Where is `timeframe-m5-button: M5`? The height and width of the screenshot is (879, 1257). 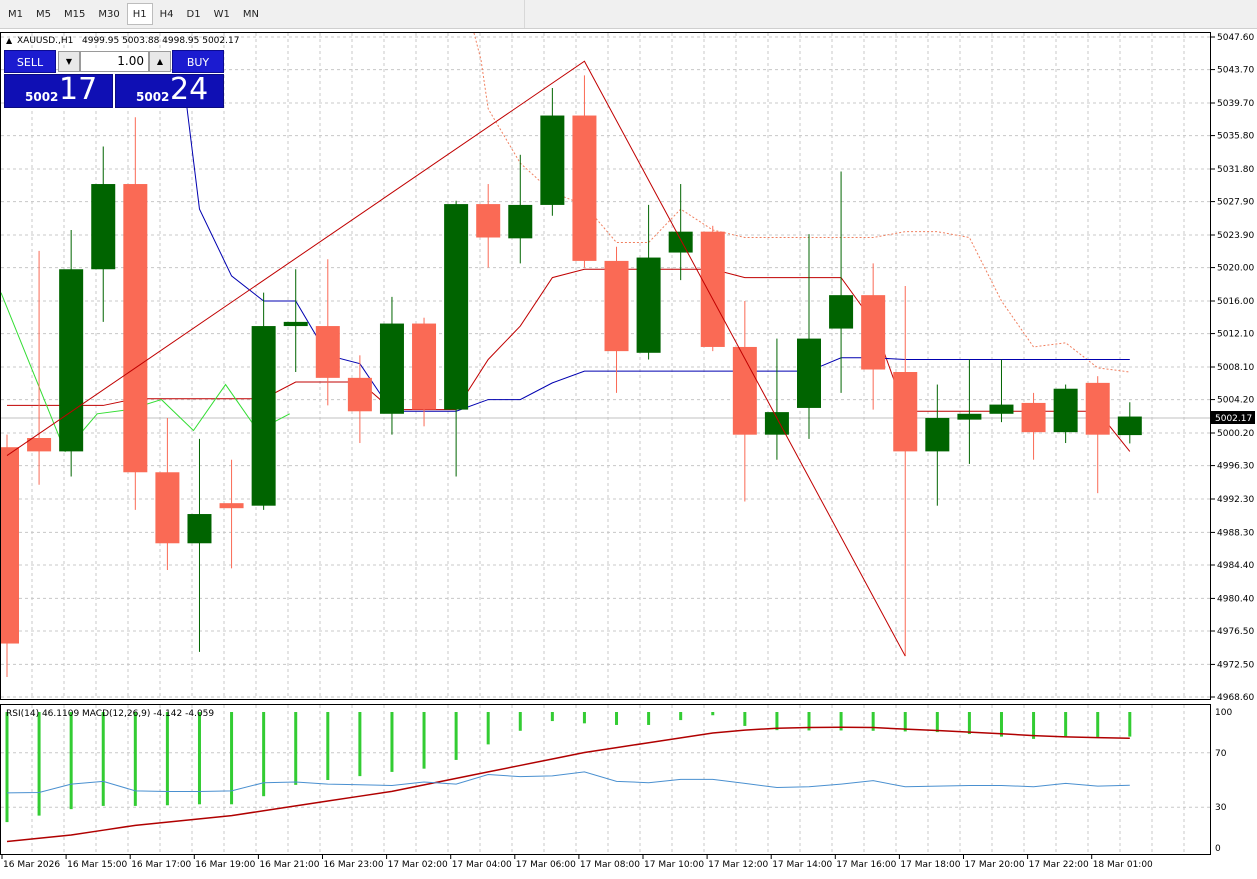
timeframe-m5-button: M5 is located at coordinates (43, 14).